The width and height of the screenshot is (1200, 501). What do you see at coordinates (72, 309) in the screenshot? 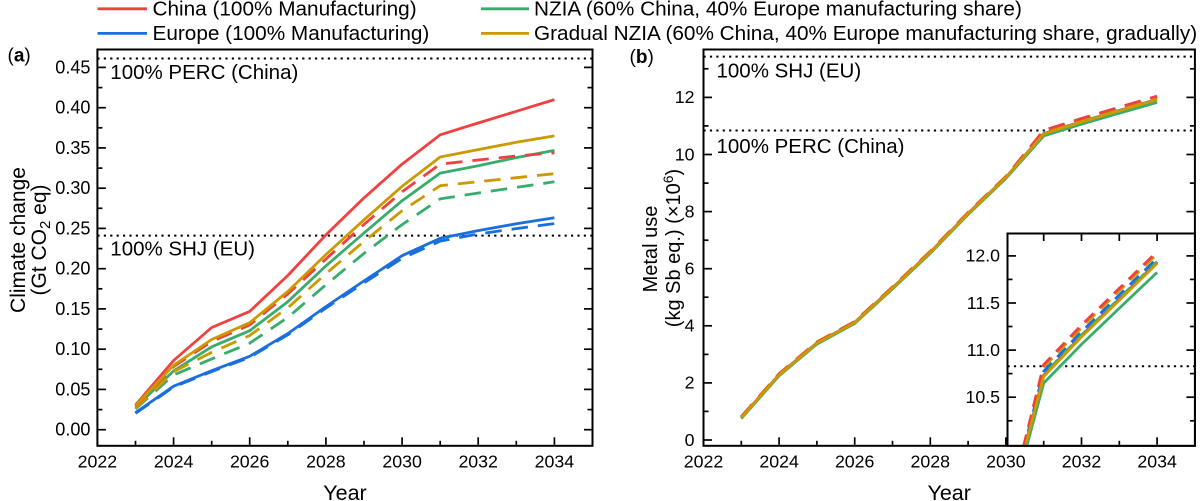
I see `svg-text: 0.15` at bounding box center [72, 309].